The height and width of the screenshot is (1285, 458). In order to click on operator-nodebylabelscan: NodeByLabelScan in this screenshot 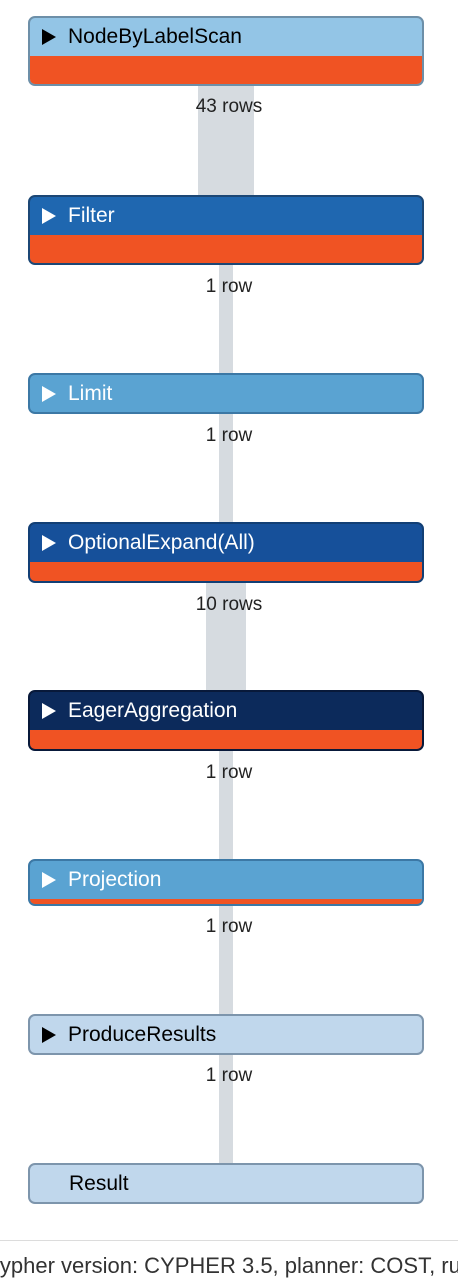, I will do `click(226, 51)`.